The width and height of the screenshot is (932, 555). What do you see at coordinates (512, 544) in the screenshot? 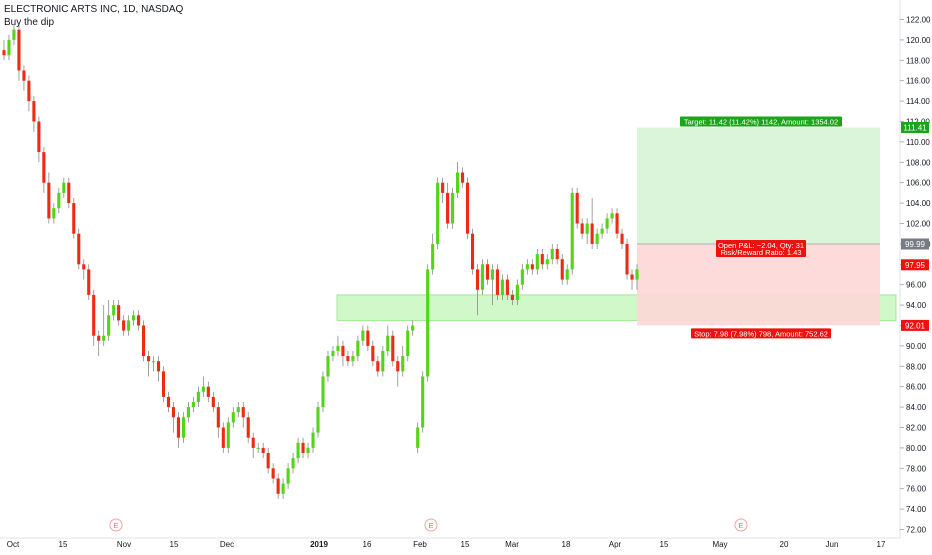
I see `time-tick-label: Mar` at bounding box center [512, 544].